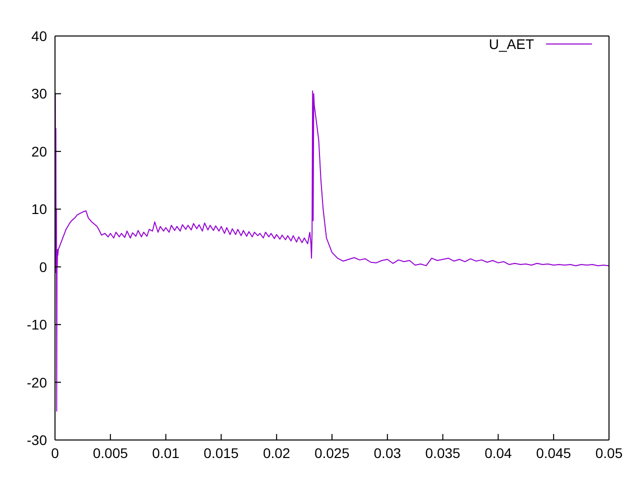 The image size is (640, 480). What do you see at coordinates (609, 452) in the screenshot?
I see `x-tick-label: 0.05` at bounding box center [609, 452].